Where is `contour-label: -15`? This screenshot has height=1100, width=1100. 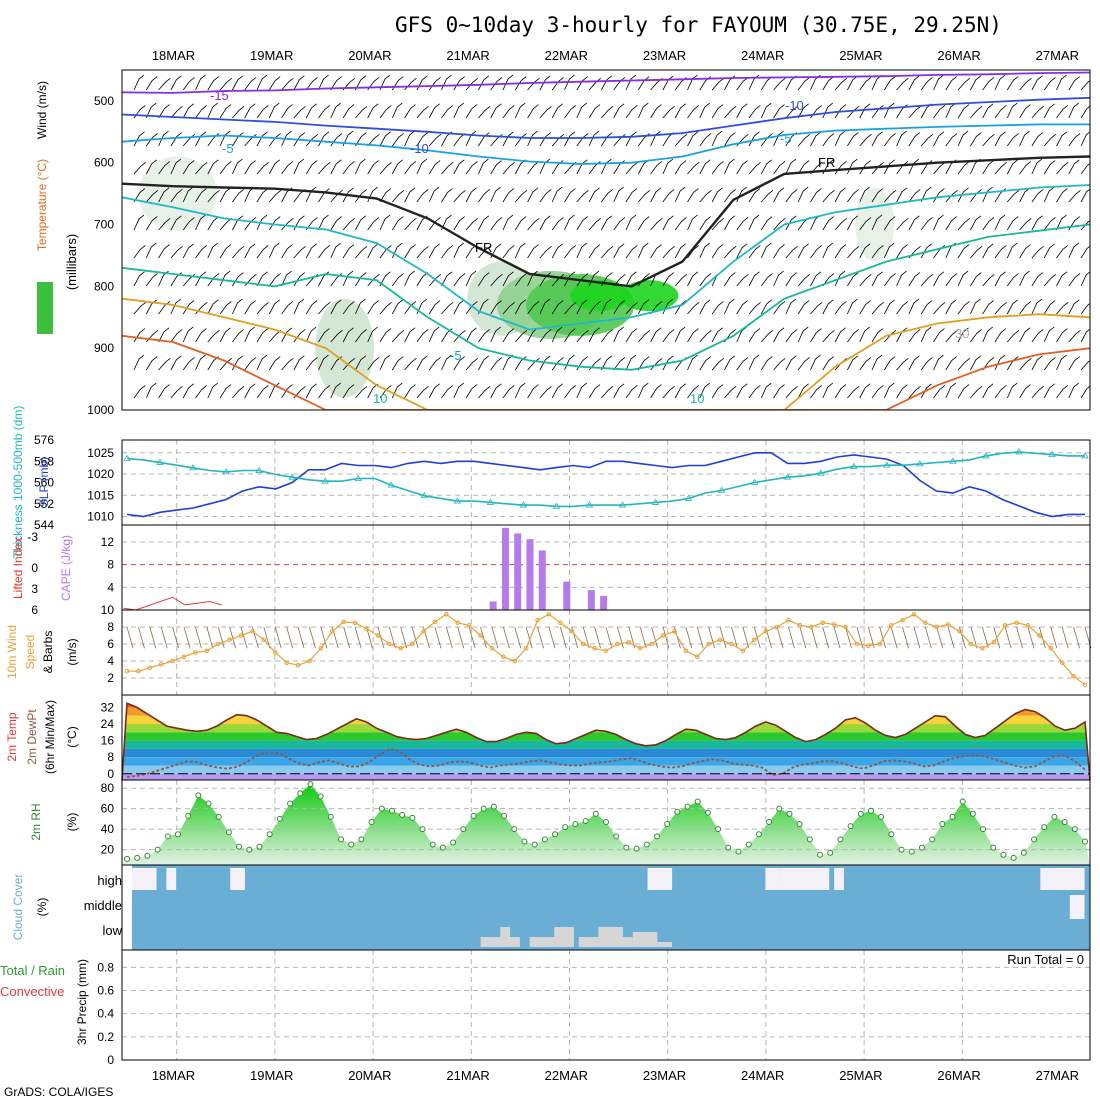
contour-label: -15 is located at coordinates (219, 95).